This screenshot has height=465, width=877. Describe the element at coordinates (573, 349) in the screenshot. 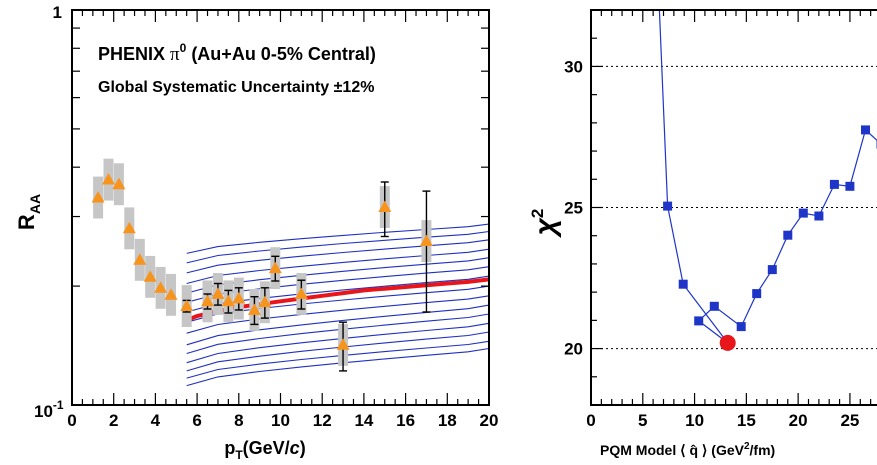

I see `y-tick-label: 20` at that location.